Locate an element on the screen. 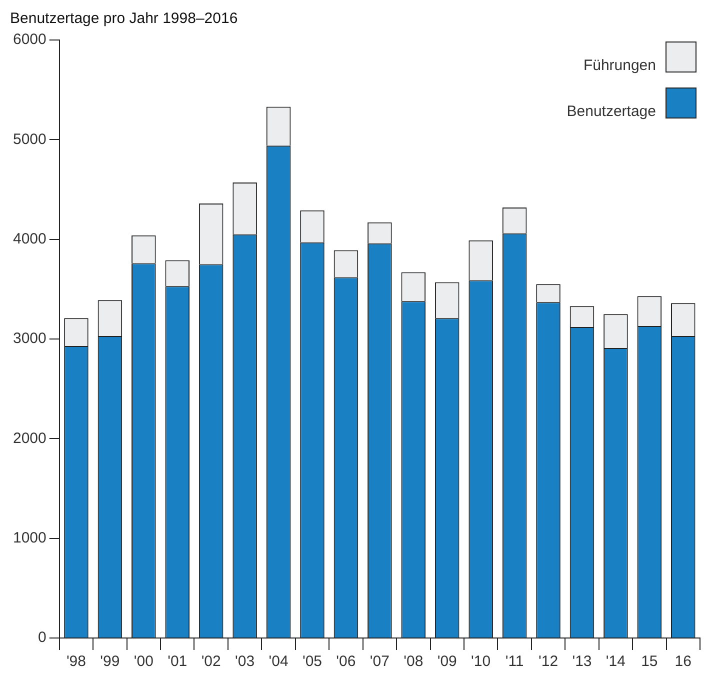 This screenshot has height=678, width=714. y-tick-label: 1000 is located at coordinates (29, 537).